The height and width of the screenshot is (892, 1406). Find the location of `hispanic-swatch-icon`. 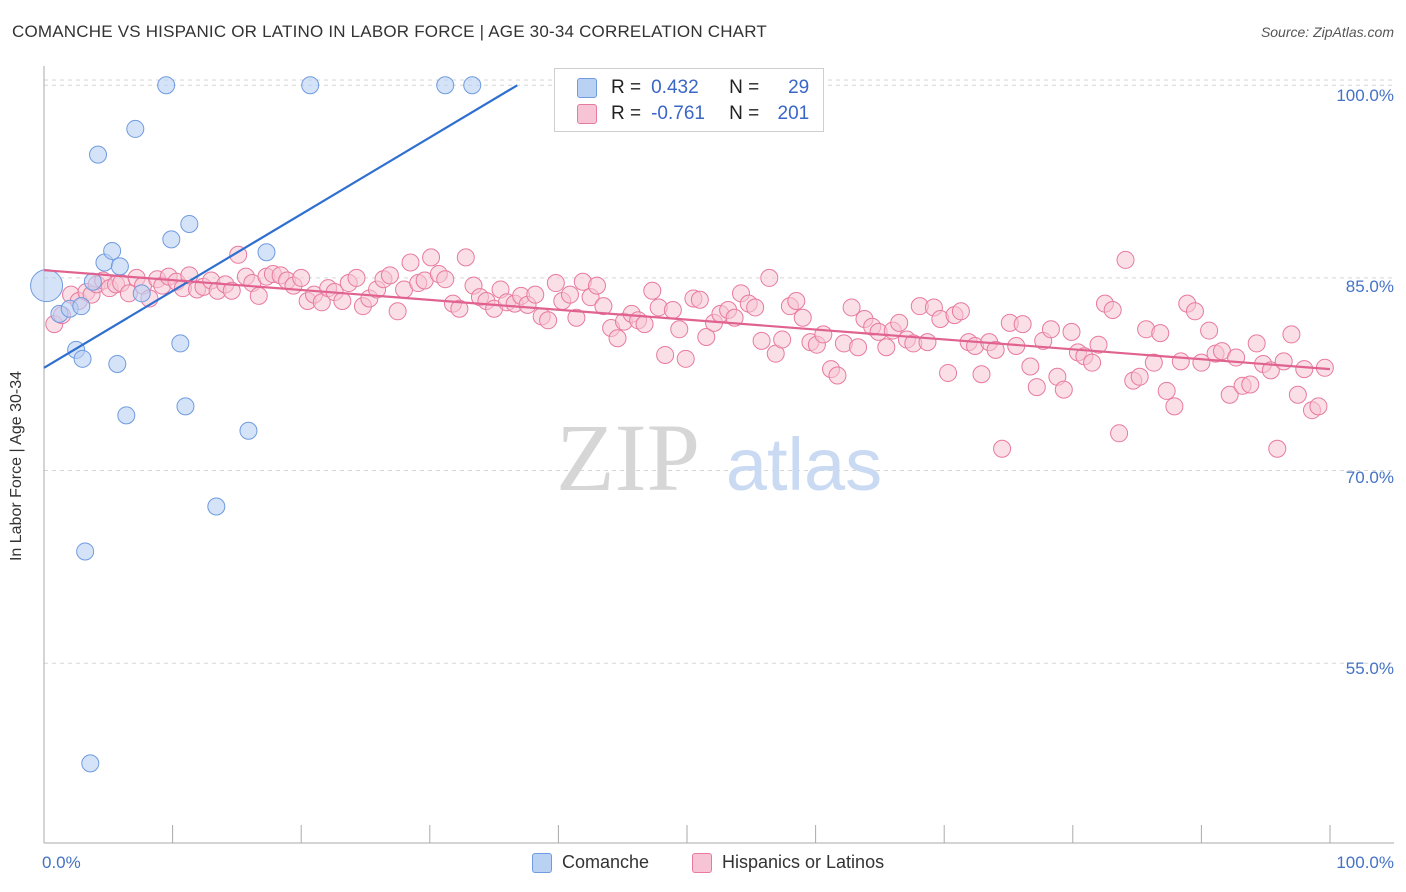

hispanic-swatch-icon is located at coordinates (587, 114).